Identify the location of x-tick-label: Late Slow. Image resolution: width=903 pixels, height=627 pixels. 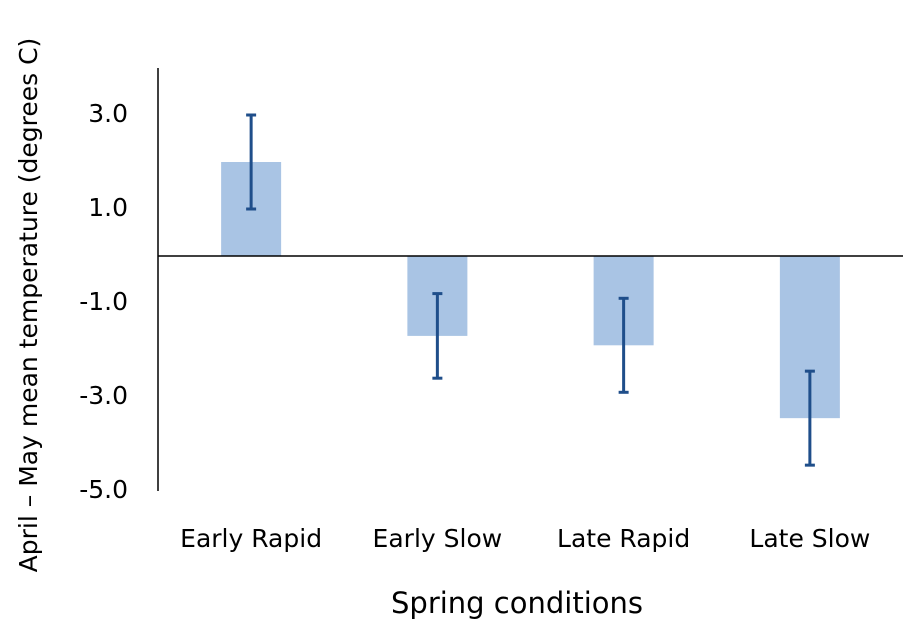
(809, 538).